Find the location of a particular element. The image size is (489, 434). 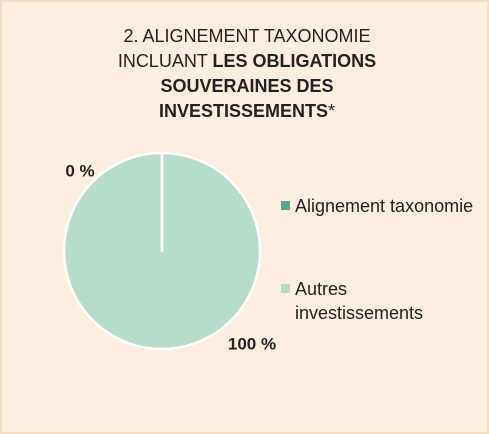

data-label: 100 % is located at coordinates (252, 343).